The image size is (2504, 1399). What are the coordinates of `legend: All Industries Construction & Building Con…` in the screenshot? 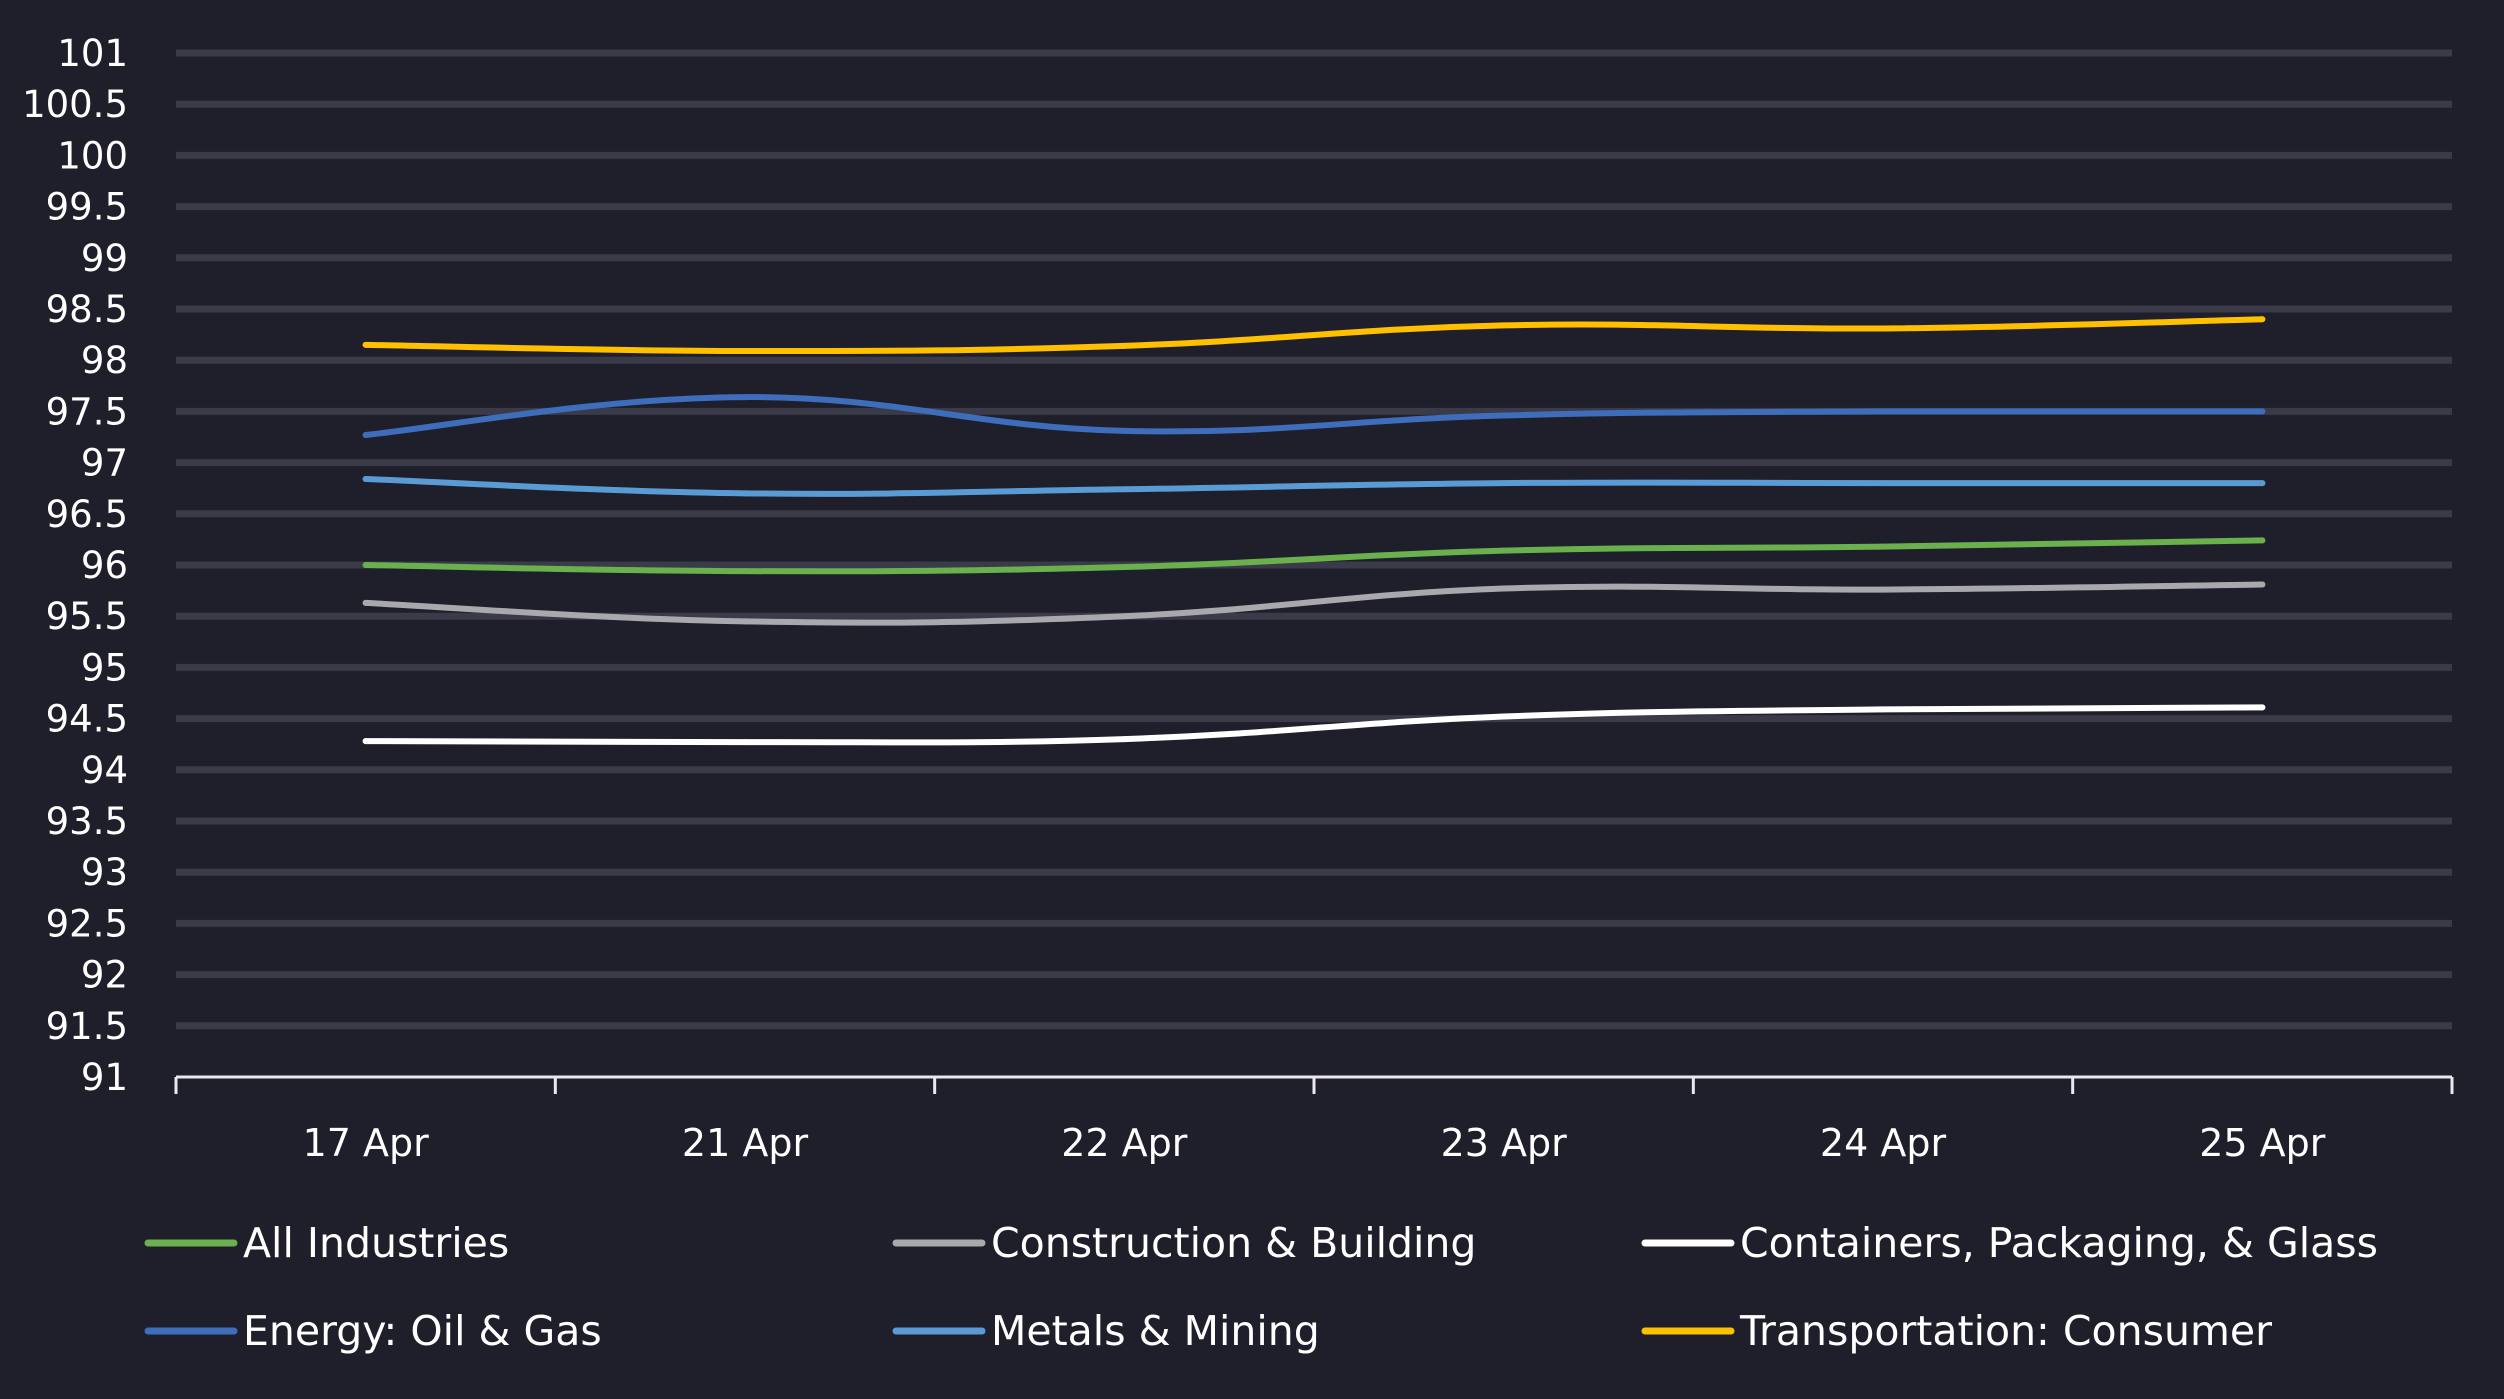 It's located at (1261, 1287).